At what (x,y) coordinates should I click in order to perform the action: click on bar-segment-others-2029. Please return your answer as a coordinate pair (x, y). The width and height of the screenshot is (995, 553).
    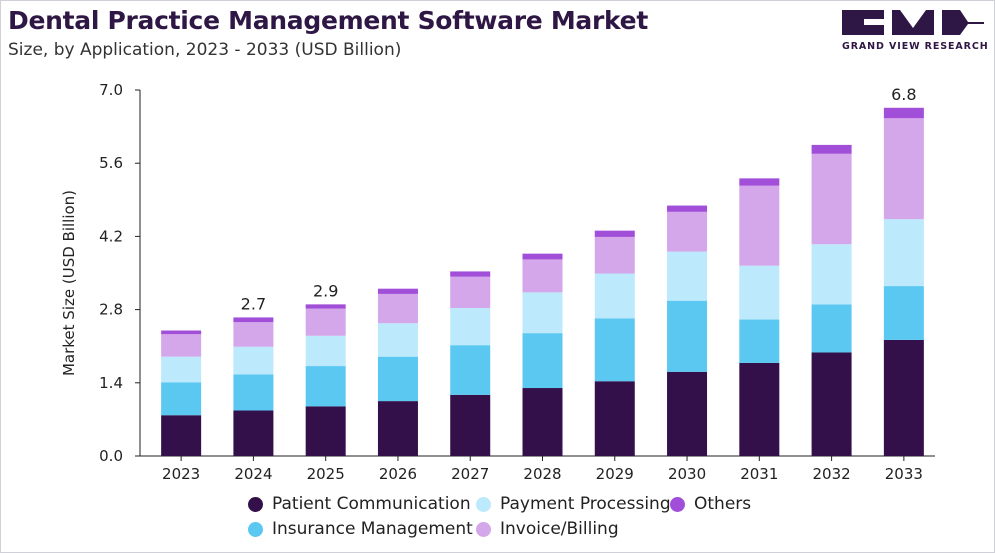
    Looking at the image, I should click on (614, 233).